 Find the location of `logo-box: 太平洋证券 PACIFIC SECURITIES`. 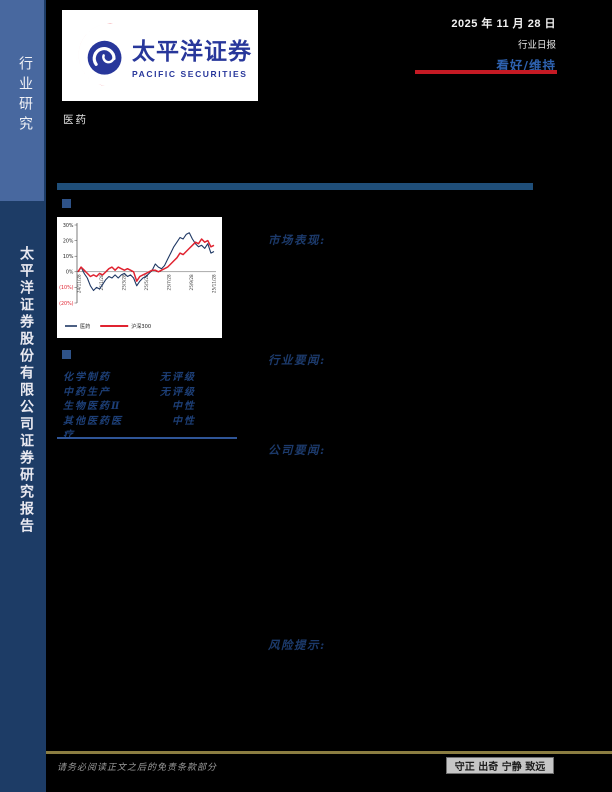

logo-box: 太平洋证券 PACIFIC SECURITIES is located at coordinates (160, 55).